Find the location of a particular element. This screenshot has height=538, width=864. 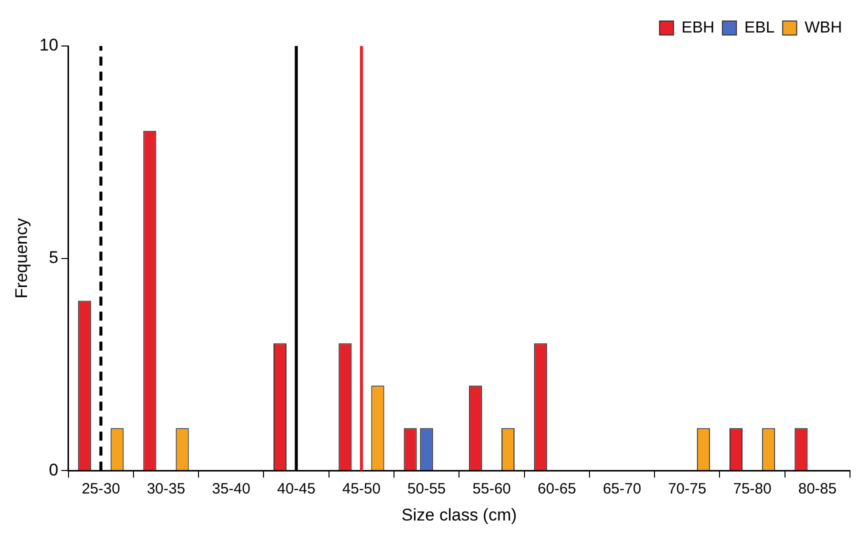

x-tick-label: 50-55 is located at coordinates (426, 489).